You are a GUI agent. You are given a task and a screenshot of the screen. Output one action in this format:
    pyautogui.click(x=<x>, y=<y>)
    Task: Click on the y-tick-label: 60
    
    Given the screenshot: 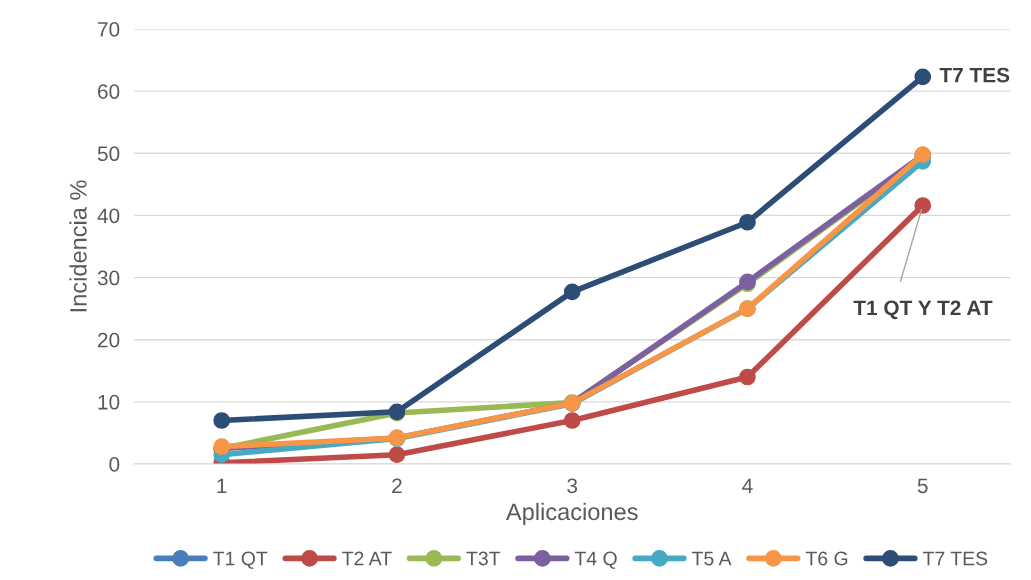 What is the action you would take?
    pyautogui.click(x=109, y=91)
    